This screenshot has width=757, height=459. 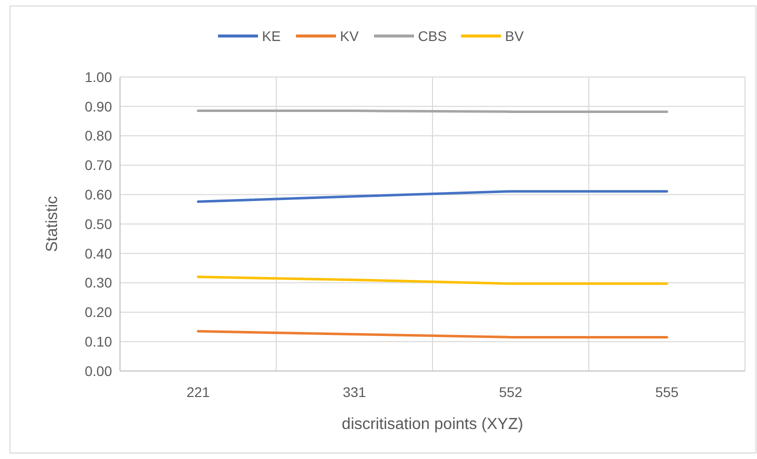 I want to click on x-tick-label: 555, so click(x=667, y=392).